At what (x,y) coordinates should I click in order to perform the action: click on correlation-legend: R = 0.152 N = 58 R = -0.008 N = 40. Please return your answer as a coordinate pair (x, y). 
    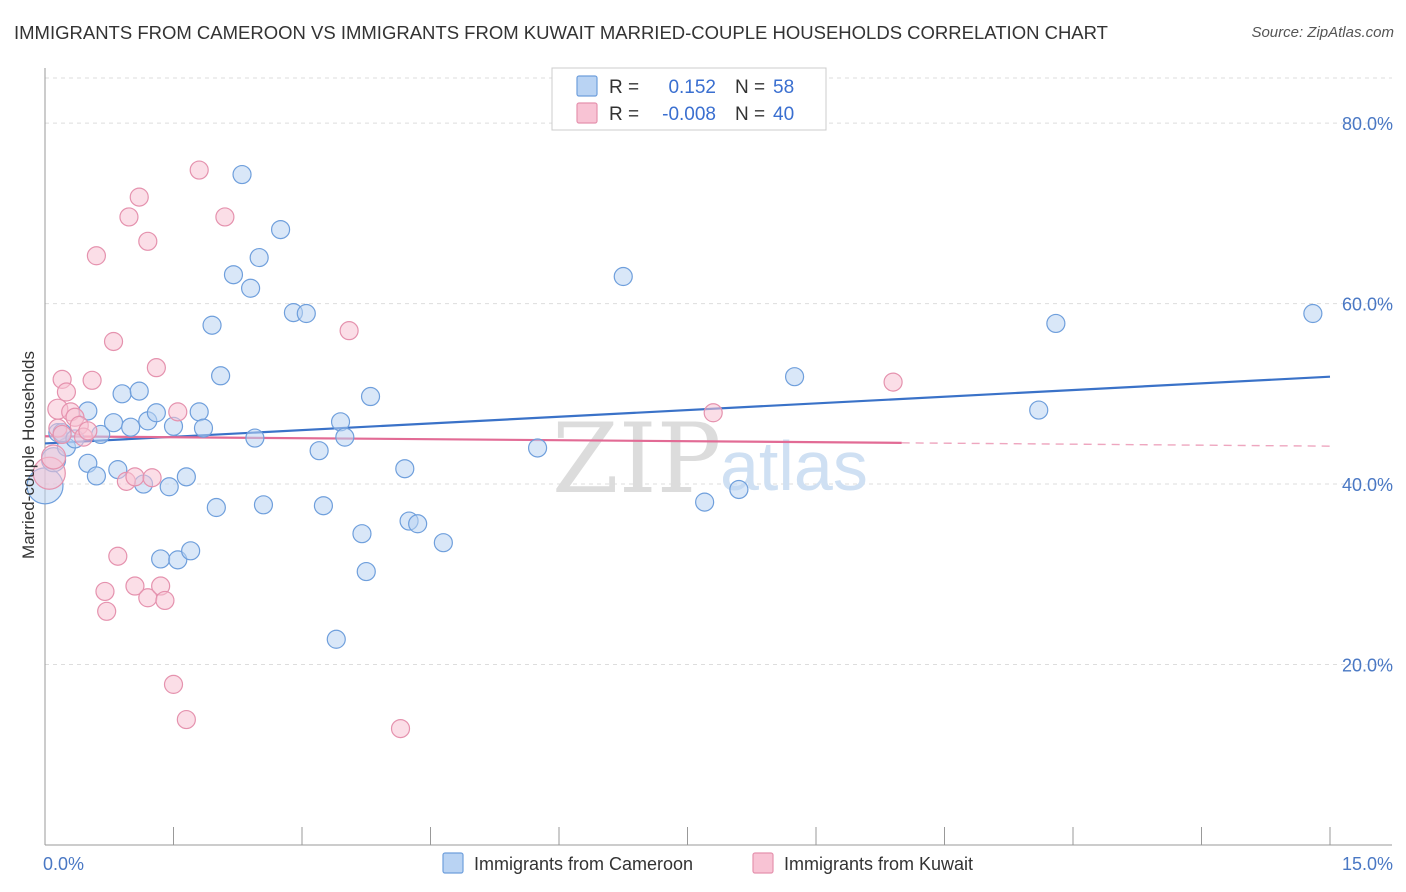
    Looking at the image, I should click on (689, 99).